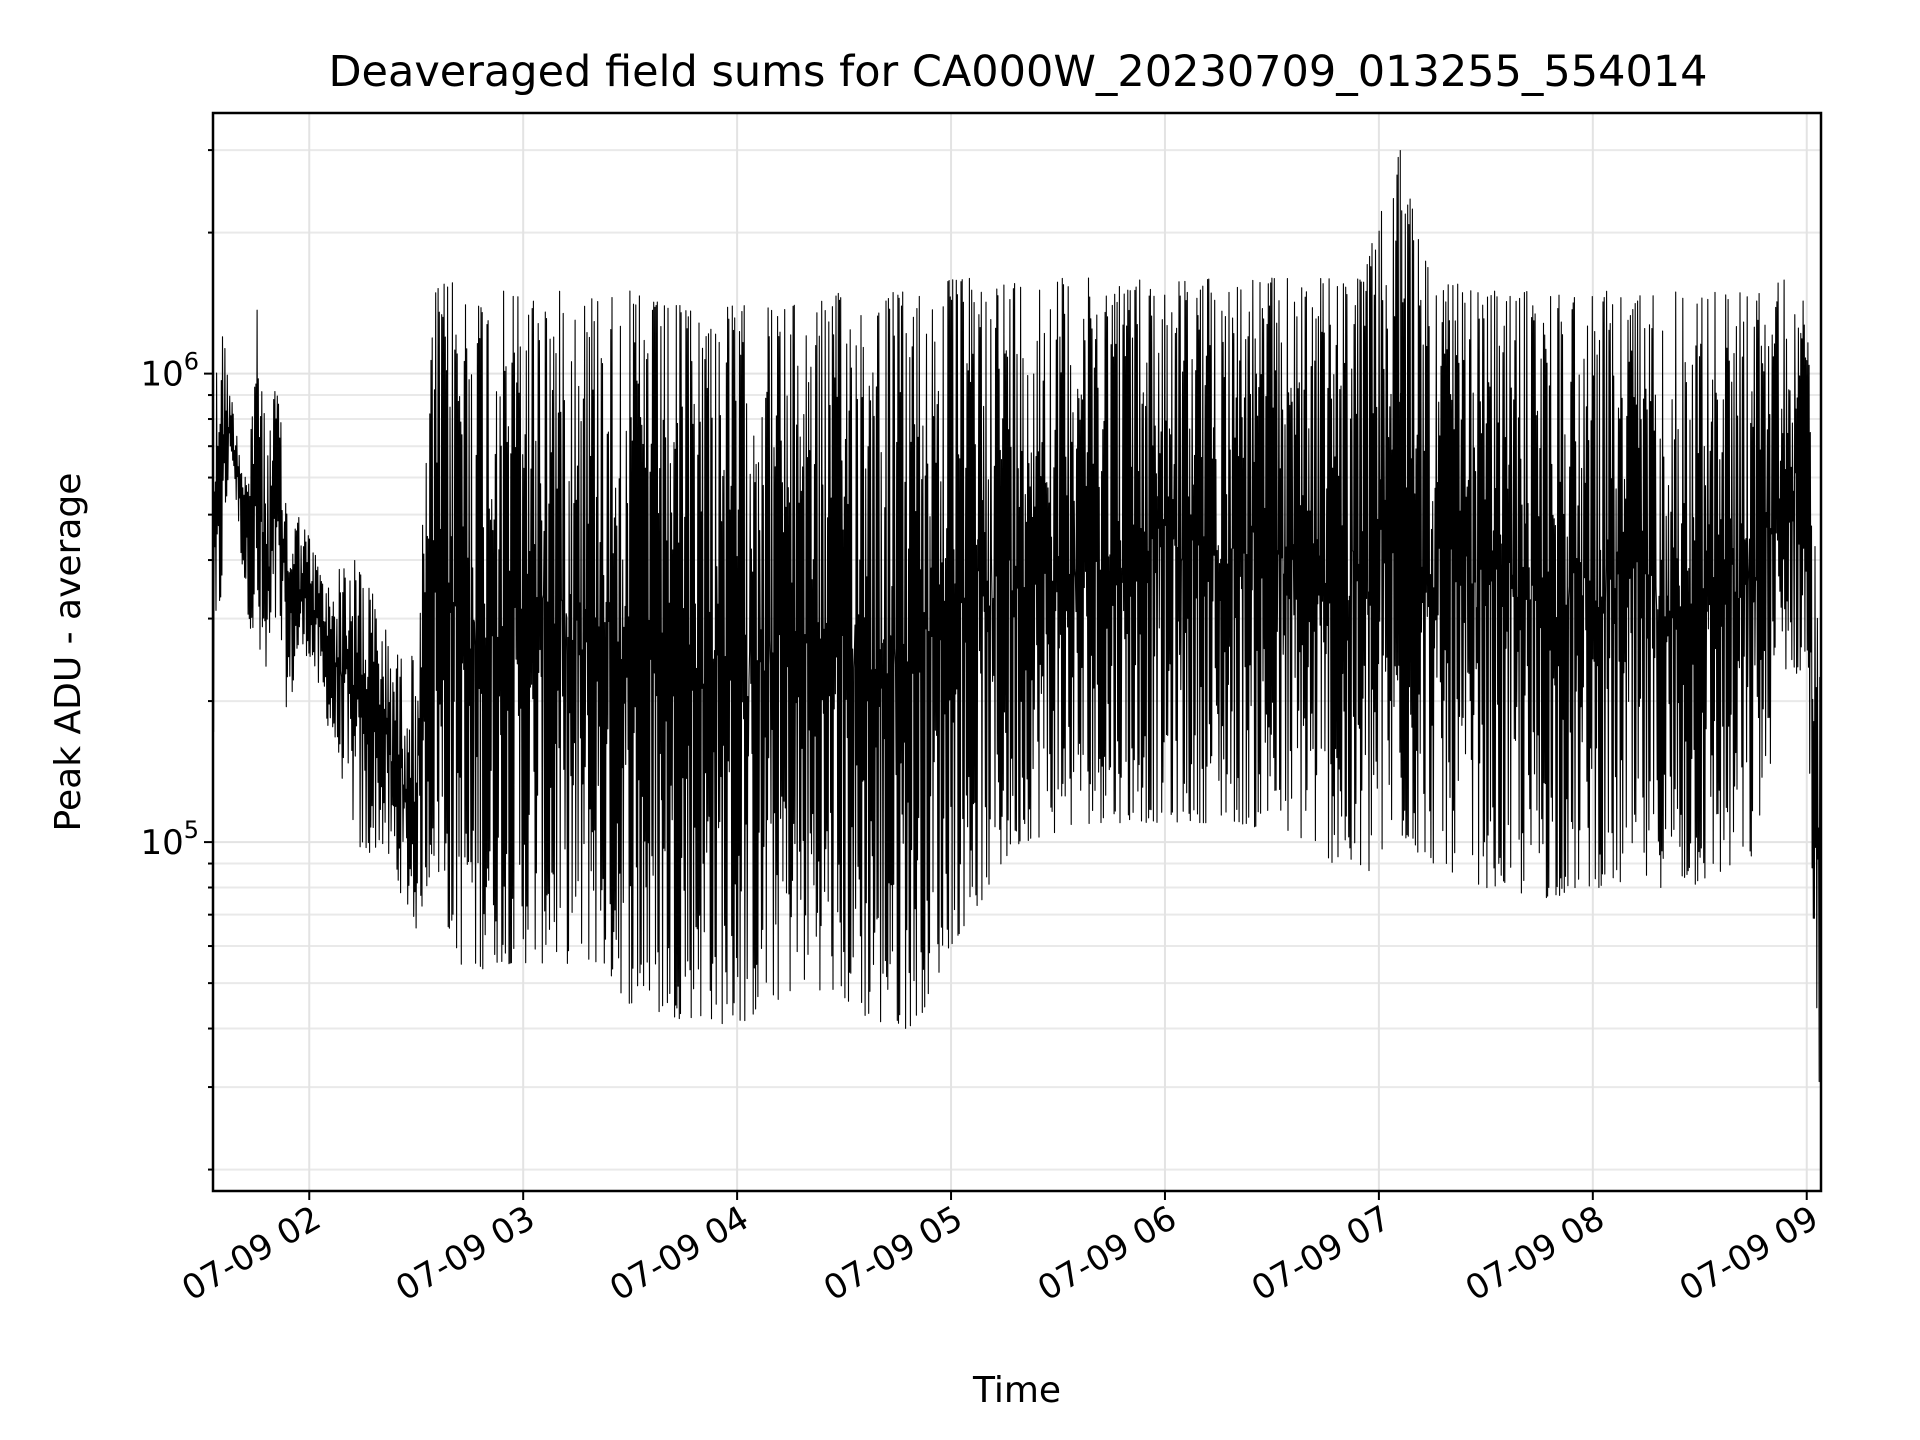 The image size is (1920, 1440). I want to click on y-tick-label: 10⁵, so click(169, 839).